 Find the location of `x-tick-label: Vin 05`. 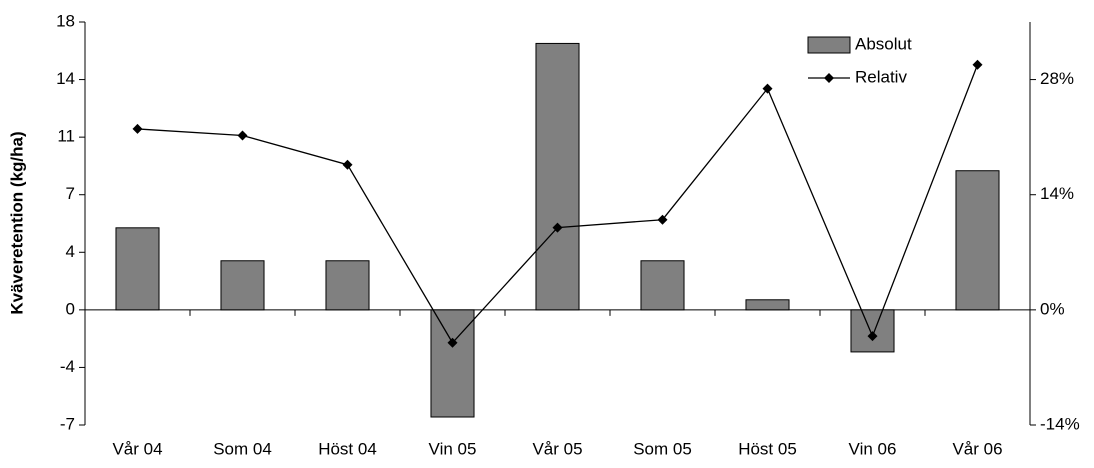

x-tick-label: Vin 05 is located at coordinates (453, 448).